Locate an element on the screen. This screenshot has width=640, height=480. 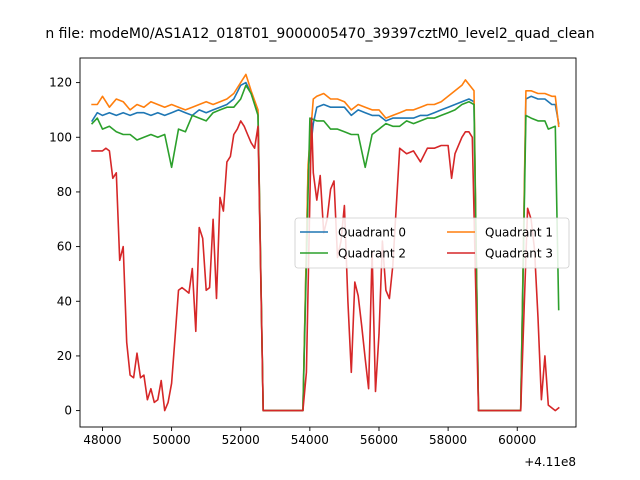
x-tick-label: 54000 is located at coordinates (310, 440).